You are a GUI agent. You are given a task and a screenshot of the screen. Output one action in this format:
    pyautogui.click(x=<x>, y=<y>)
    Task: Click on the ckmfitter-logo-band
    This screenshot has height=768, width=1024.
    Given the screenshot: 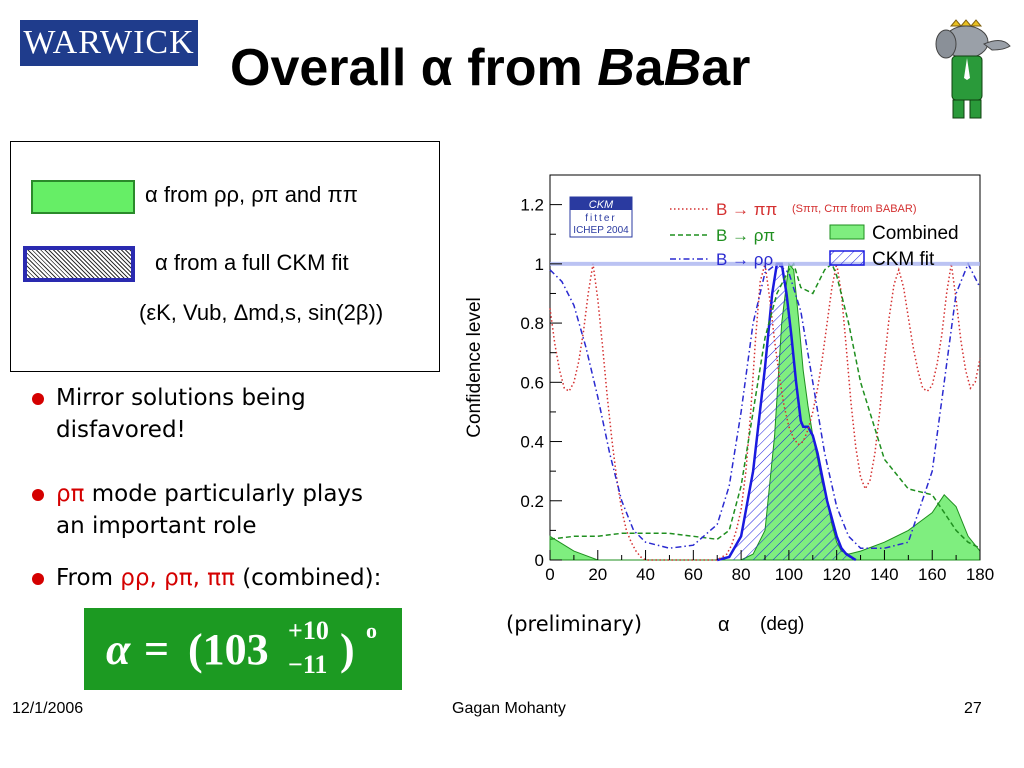 What is the action you would take?
    pyautogui.click(x=601, y=203)
    